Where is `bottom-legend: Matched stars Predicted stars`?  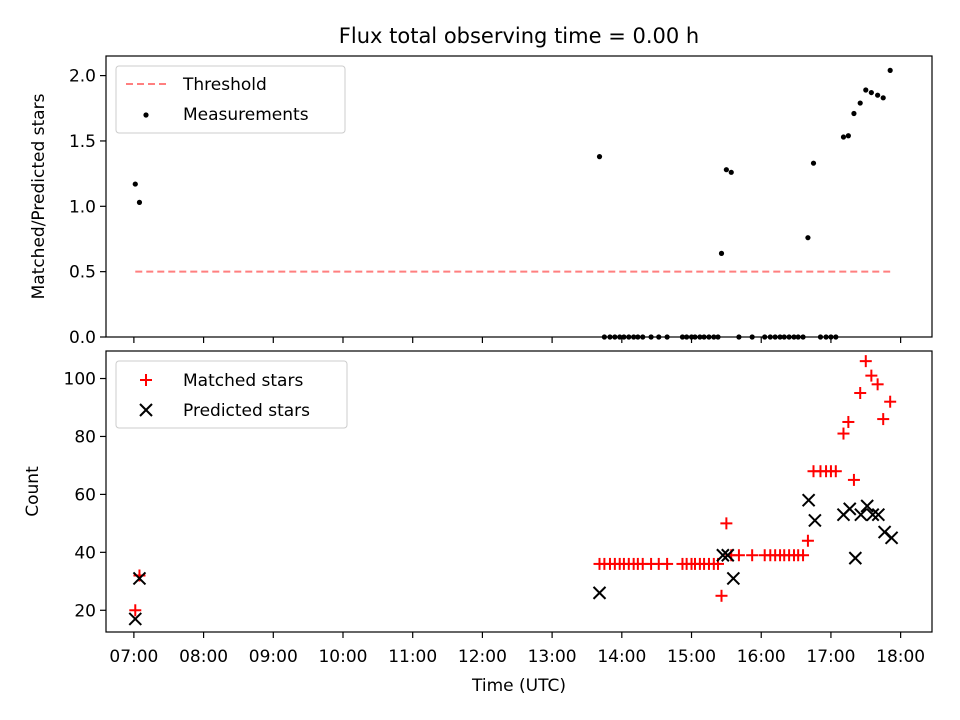
bottom-legend: Matched stars Predicted stars is located at coordinates (231, 394).